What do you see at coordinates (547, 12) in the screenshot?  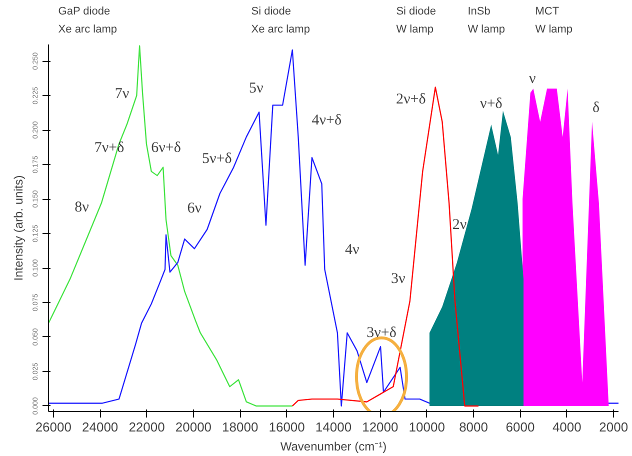 I see `text: MCT` at bounding box center [547, 12].